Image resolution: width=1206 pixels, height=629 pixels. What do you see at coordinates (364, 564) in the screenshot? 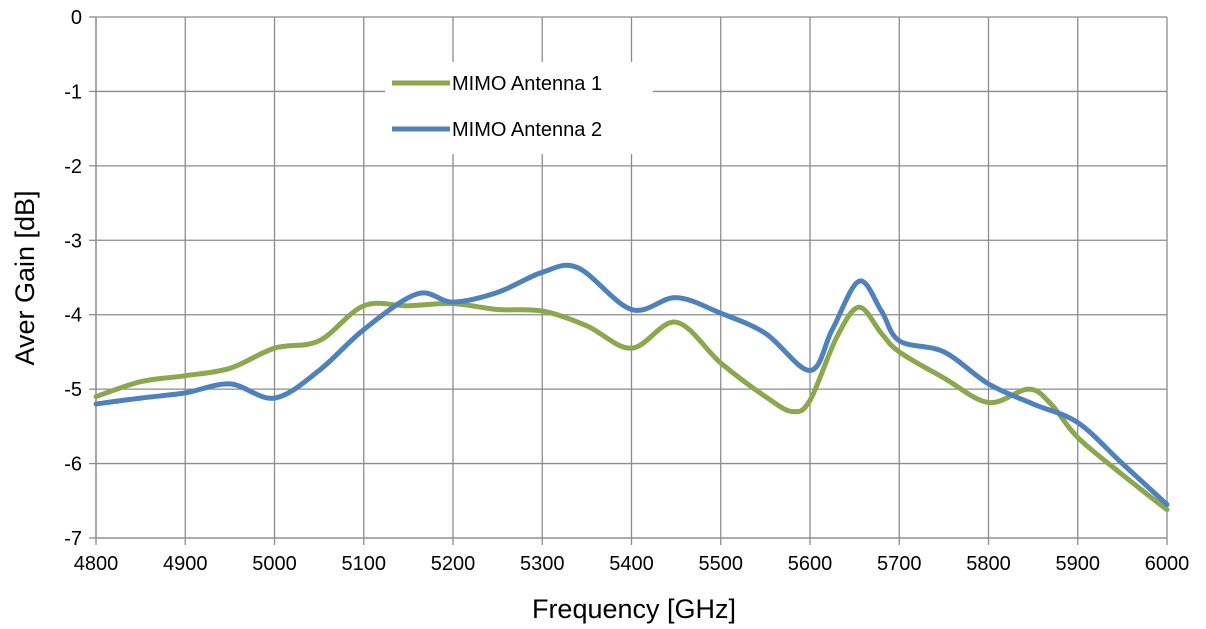
I see `x-tick-label: 5100` at bounding box center [364, 564].